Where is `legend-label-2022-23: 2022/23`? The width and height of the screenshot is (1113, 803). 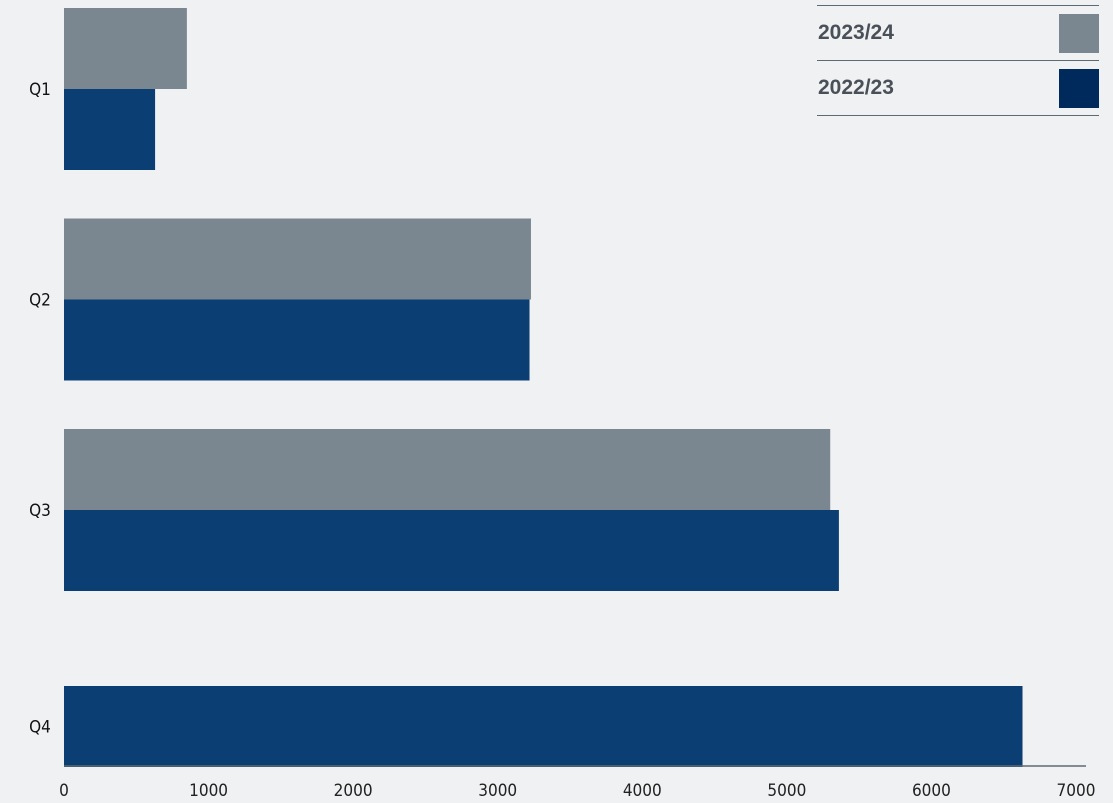
legend-label-2022-23: 2022/23 is located at coordinates (856, 87).